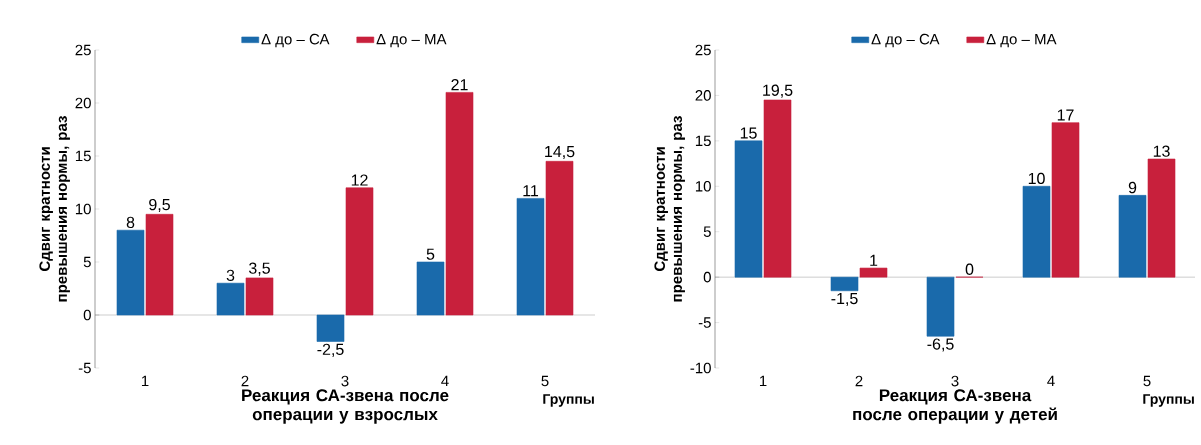  Describe the element at coordinates (778, 91) in the screenshot. I see `data-label: 19,5` at that location.